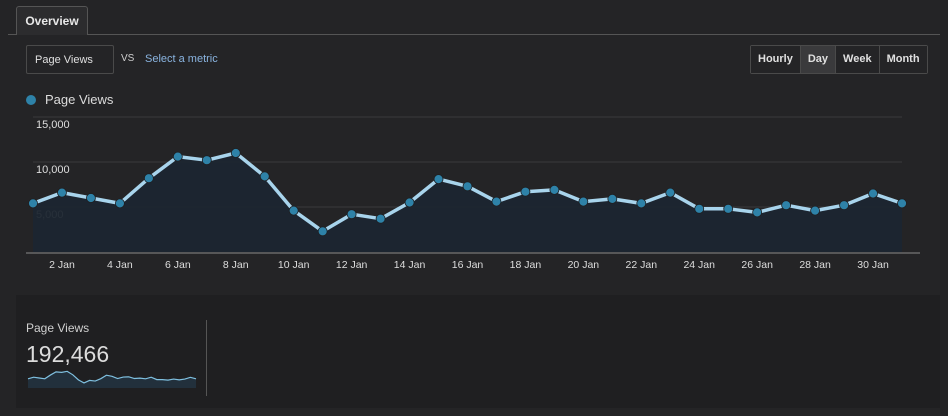 This screenshot has width=948, height=416. Describe the element at coordinates (58, 328) in the screenshot. I see `summary-label: Page Views` at that location.